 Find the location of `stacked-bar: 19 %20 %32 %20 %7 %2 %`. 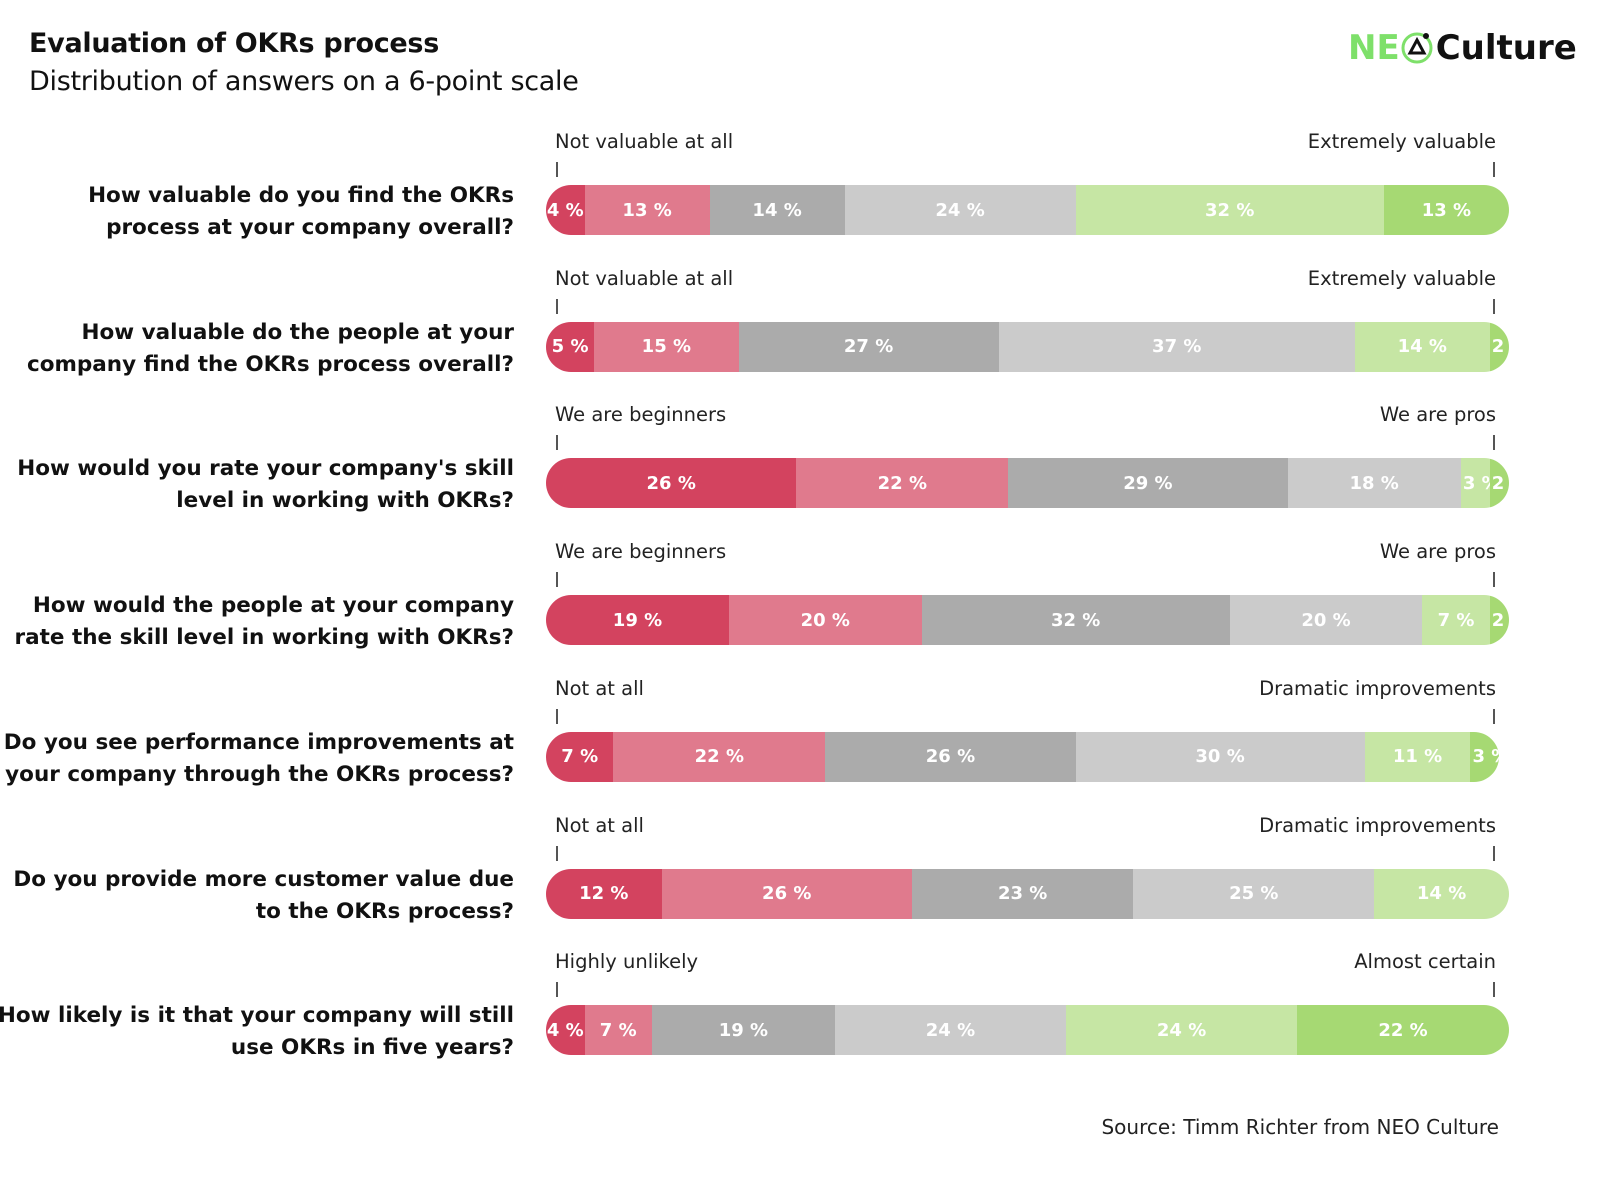

stacked-bar: 19 %20 %32 %20 %7 %2 % is located at coordinates (1027, 620).